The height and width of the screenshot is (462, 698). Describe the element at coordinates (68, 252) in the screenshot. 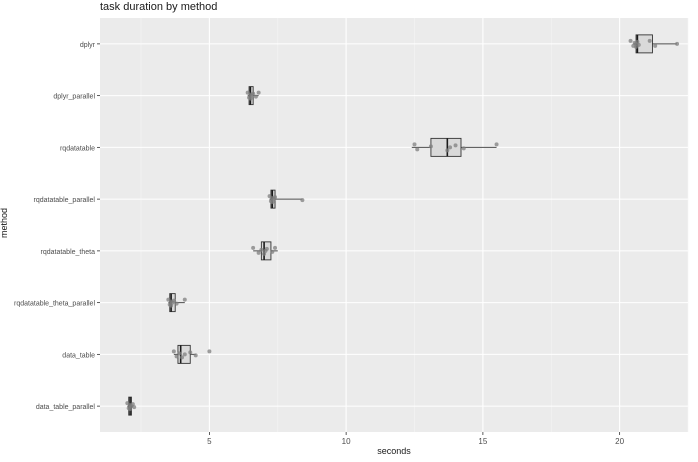

I see `y-tick-label: rqdatatable_theta` at that location.